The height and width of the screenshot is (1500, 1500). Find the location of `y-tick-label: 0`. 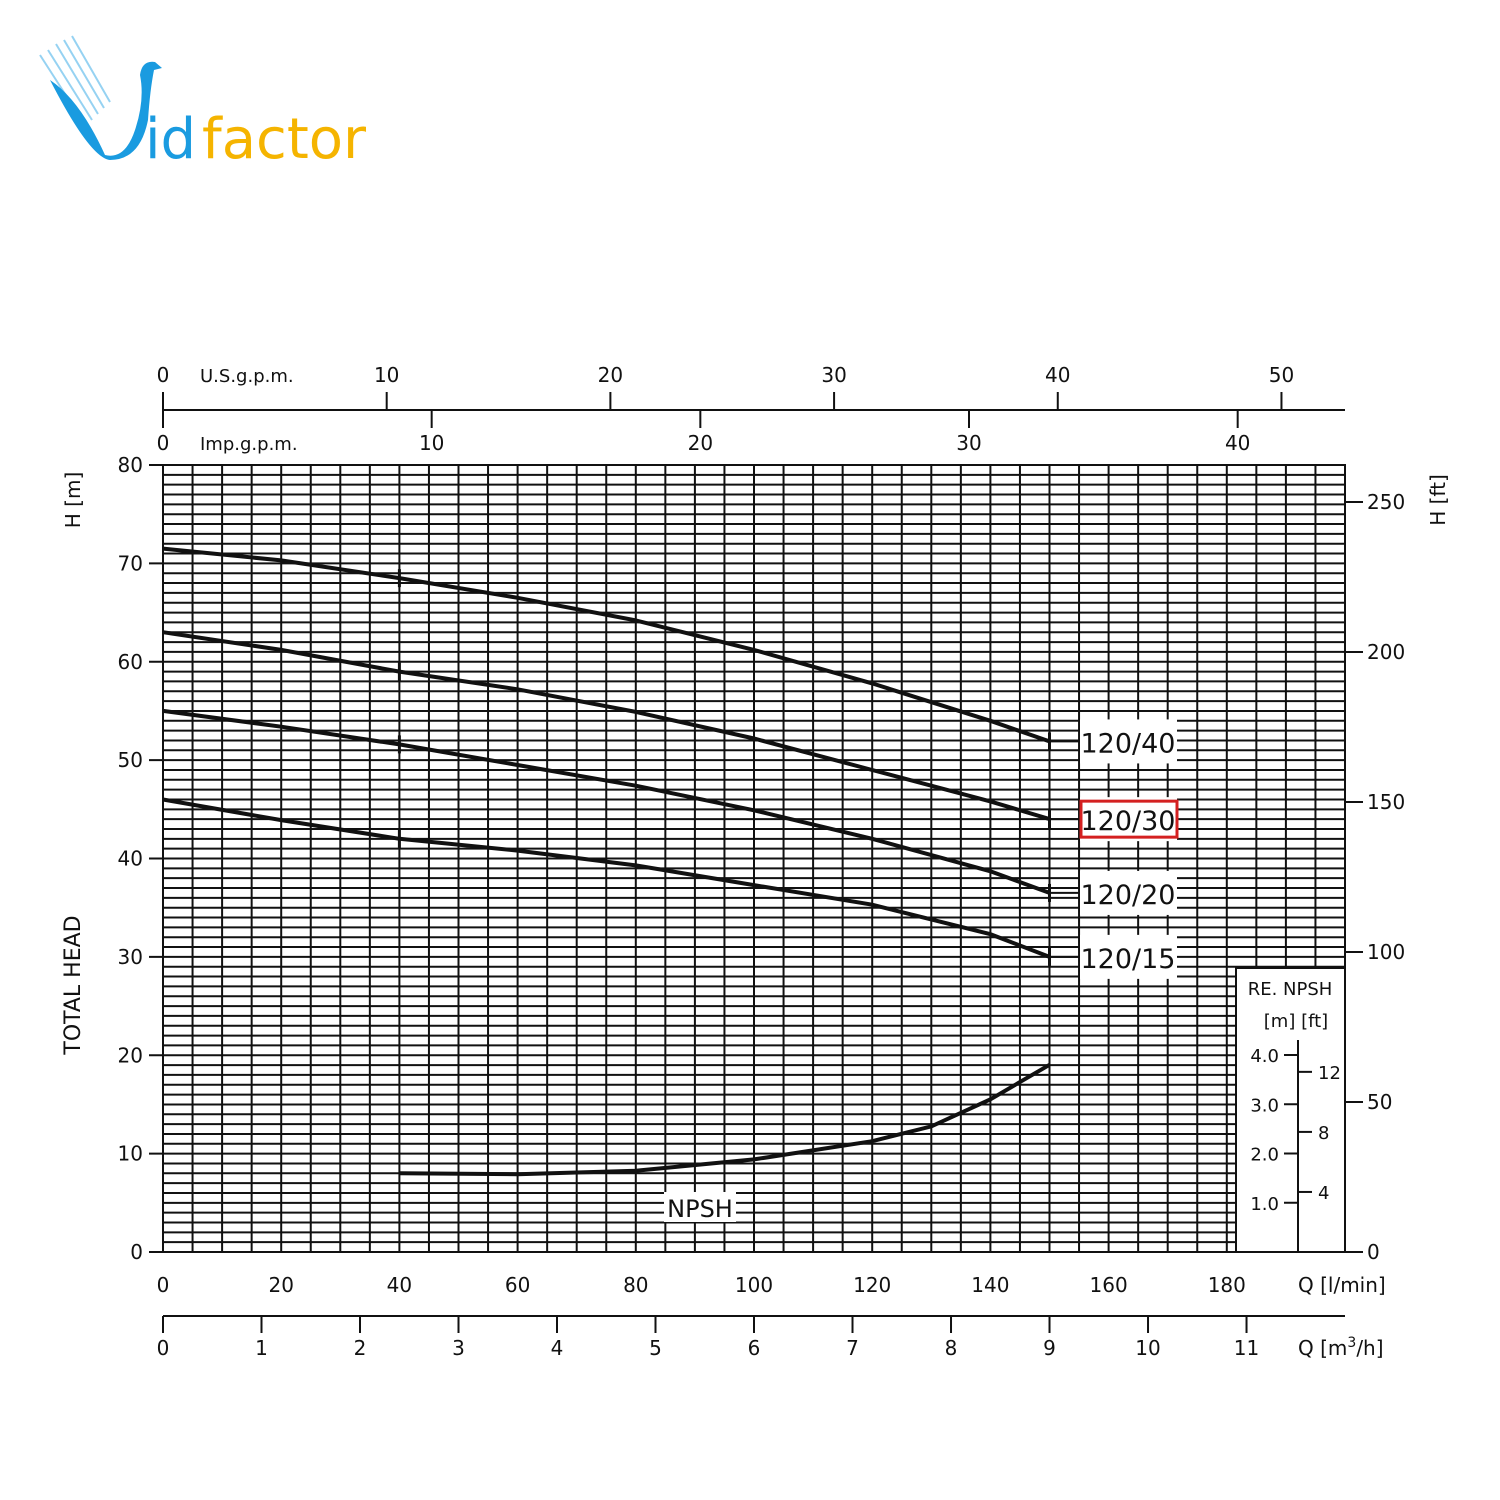

y-tick-label: 0 is located at coordinates (136, 1252).